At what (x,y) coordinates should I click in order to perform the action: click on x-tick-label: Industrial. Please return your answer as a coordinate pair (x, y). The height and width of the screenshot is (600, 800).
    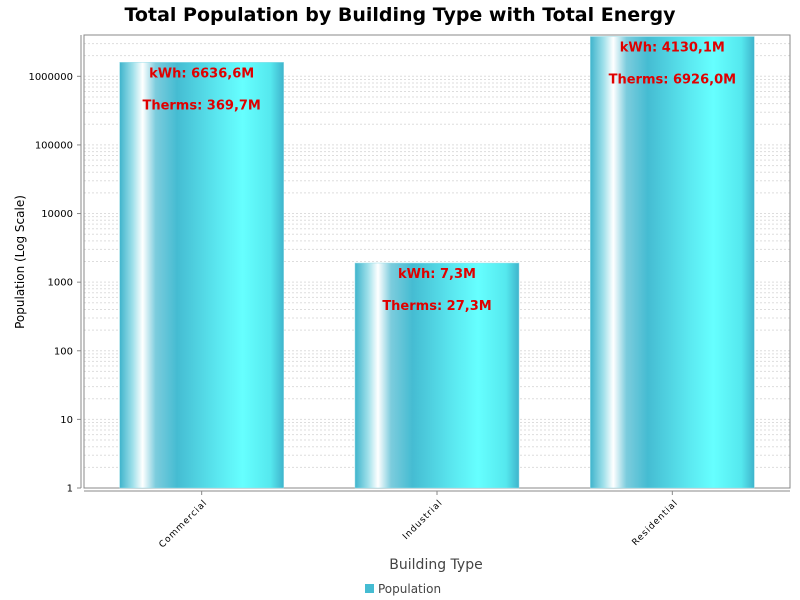
    Looking at the image, I should click on (423, 520).